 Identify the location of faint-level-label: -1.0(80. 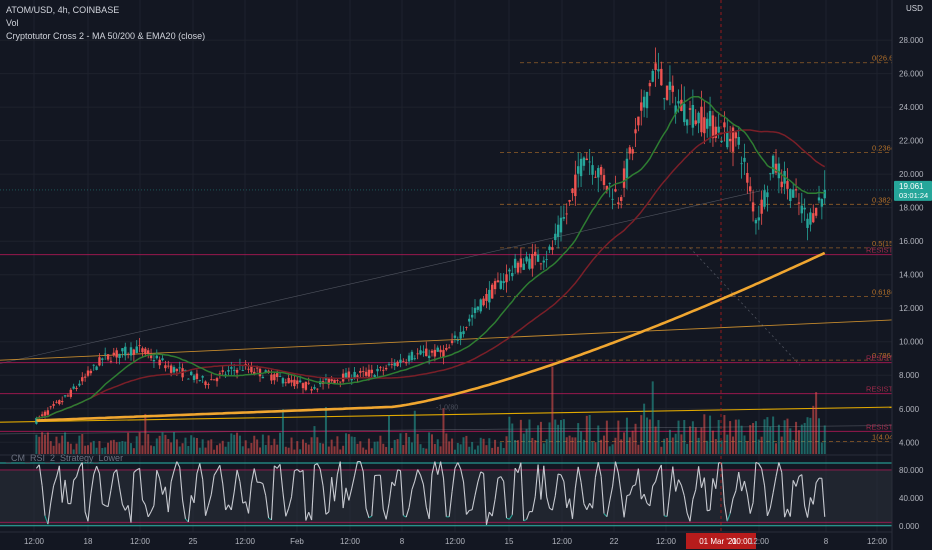
(447, 408).